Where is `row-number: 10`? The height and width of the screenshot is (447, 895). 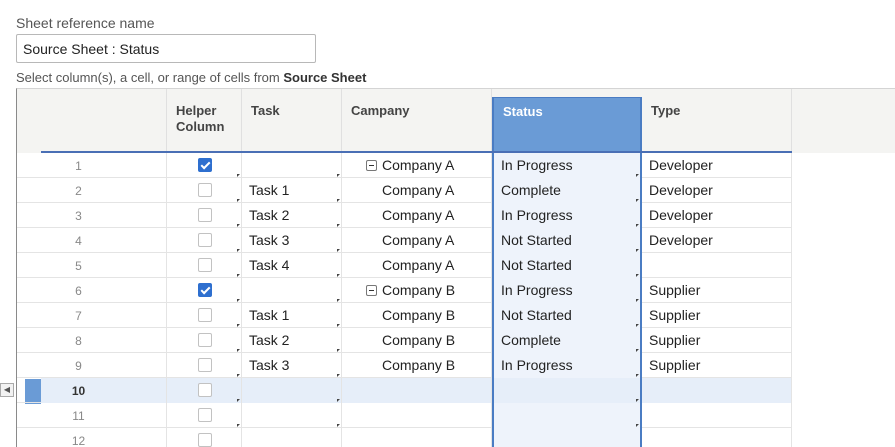 row-number: 10 is located at coordinates (104, 390).